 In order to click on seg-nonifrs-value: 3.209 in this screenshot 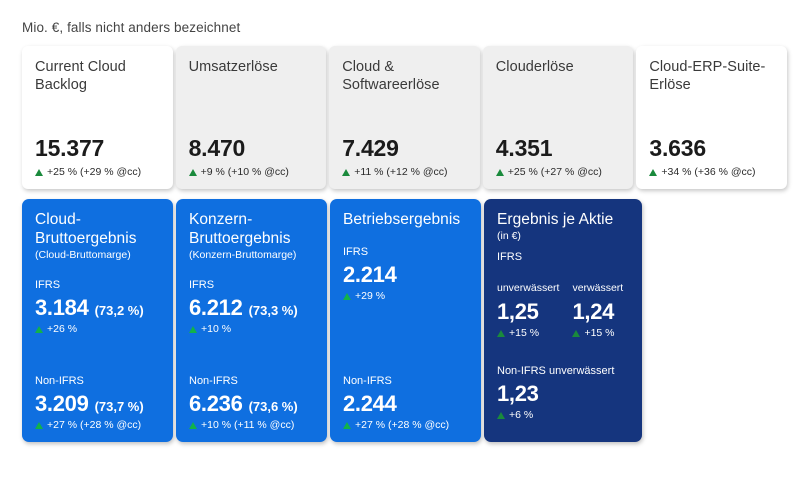, I will do `click(62, 403)`.